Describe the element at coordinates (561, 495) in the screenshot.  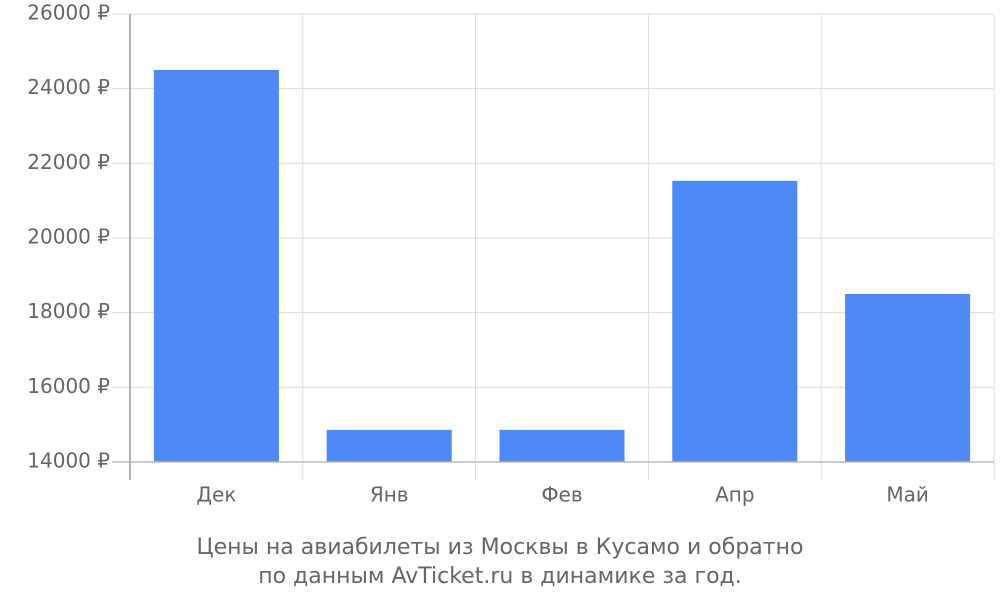
I see `x-tick-label: Фев` at that location.